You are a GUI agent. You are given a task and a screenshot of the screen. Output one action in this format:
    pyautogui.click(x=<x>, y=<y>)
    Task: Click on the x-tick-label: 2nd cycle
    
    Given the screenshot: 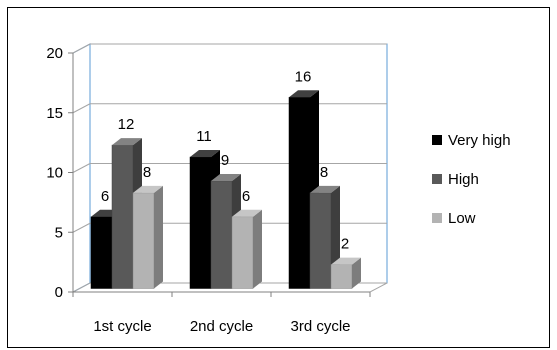 What is the action you would take?
    pyautogui.click(x=221, y=326)
    